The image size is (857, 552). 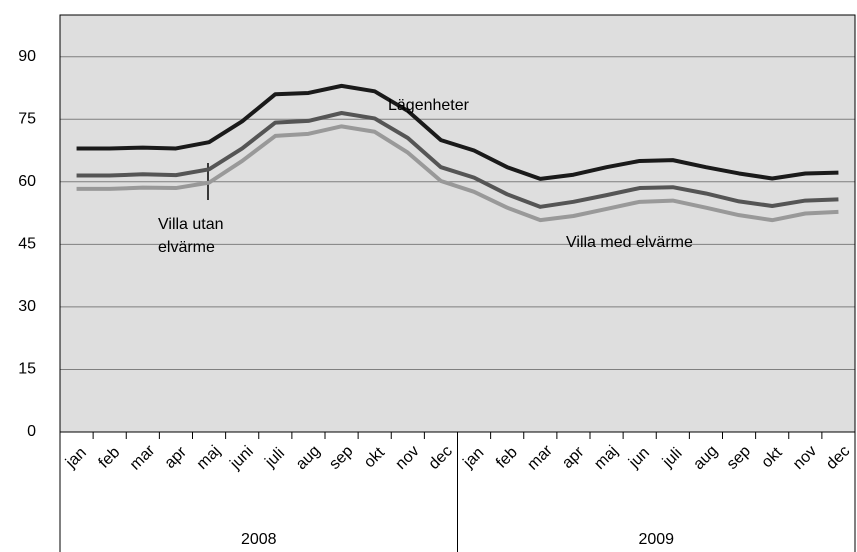 I want to click on series-annotation: Lägenheter, so click(x=428, y=105).